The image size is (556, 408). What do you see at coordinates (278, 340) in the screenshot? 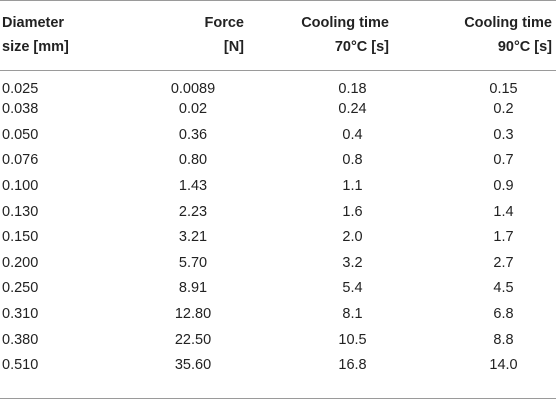
I see `table-row: 0.380 22.50 10.5 8.8` at bounding box center [278, 340].